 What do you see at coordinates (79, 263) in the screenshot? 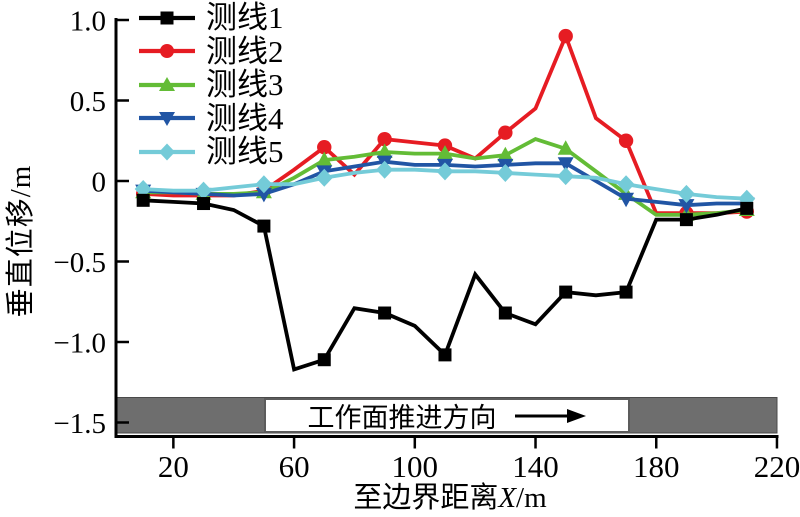
I see `y-tick-label: −0.5` at bounding box center [79, 263].